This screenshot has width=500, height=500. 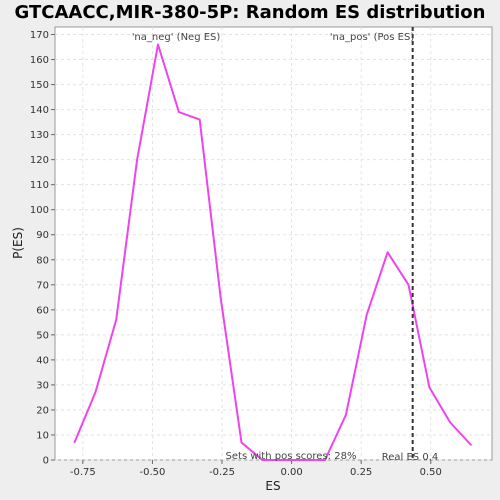 What do you see at coordinates (18, 243) in the screenshot?
I see `y-axis-label: P(ES)` at bounding box center [18, 243].